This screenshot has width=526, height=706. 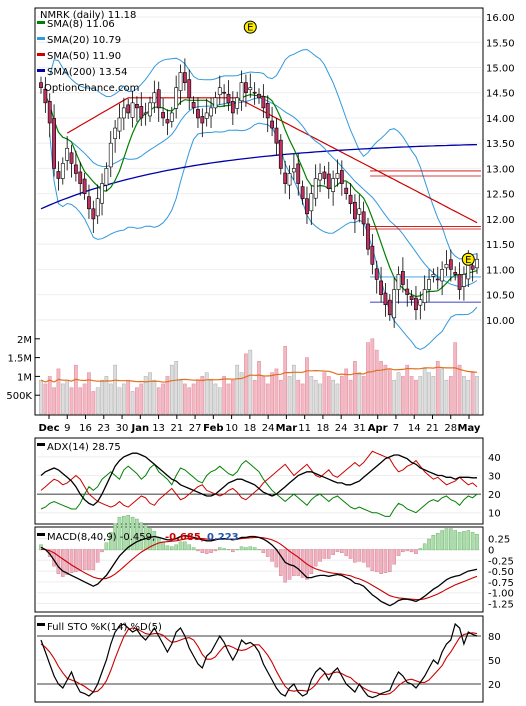 What do you see at coordinates (500, 144) in the screenshot?
I see `price-tick-label: 13.50` at bounding box center [500, 144].